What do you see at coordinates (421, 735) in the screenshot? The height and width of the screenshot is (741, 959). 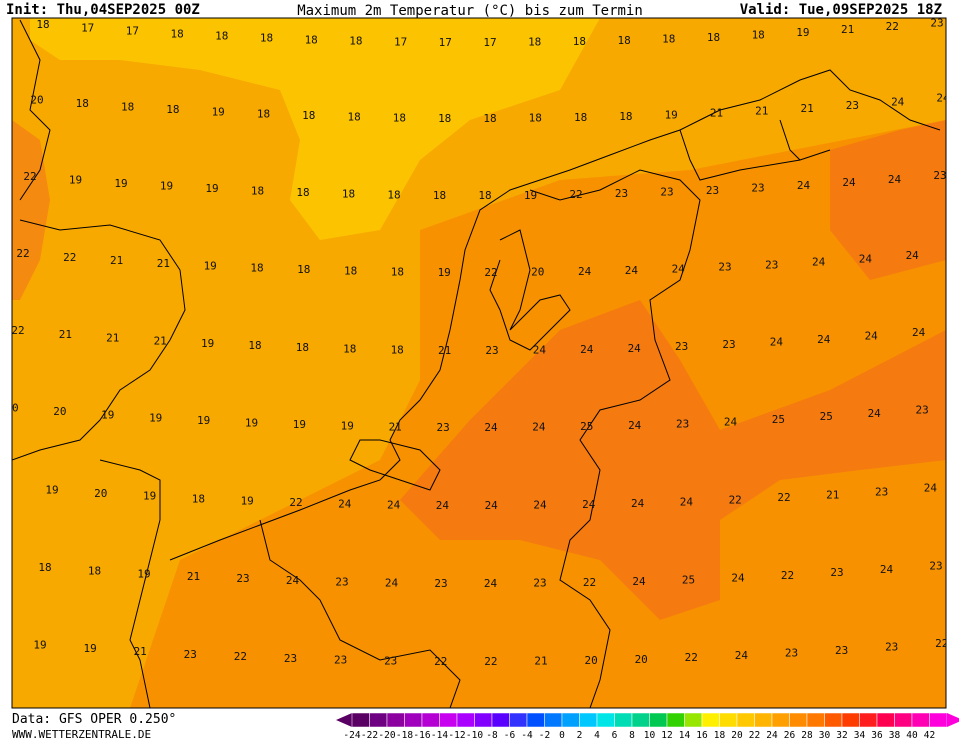 I see `colorbar-label: -16` at bounding box center [421, 735].